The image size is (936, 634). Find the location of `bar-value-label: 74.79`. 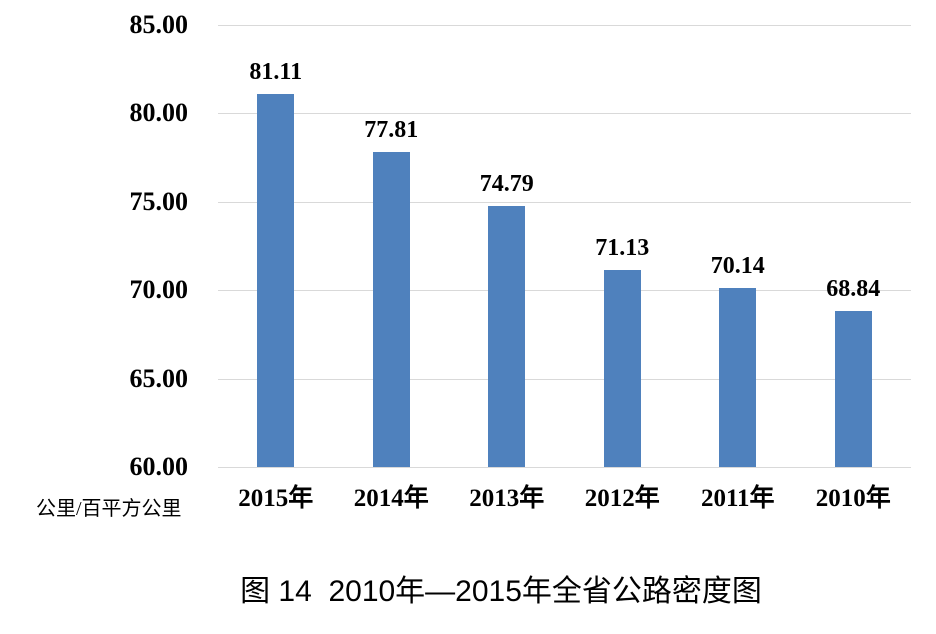

bar-value-label: 74.79 is located at coordinates (506, 183).